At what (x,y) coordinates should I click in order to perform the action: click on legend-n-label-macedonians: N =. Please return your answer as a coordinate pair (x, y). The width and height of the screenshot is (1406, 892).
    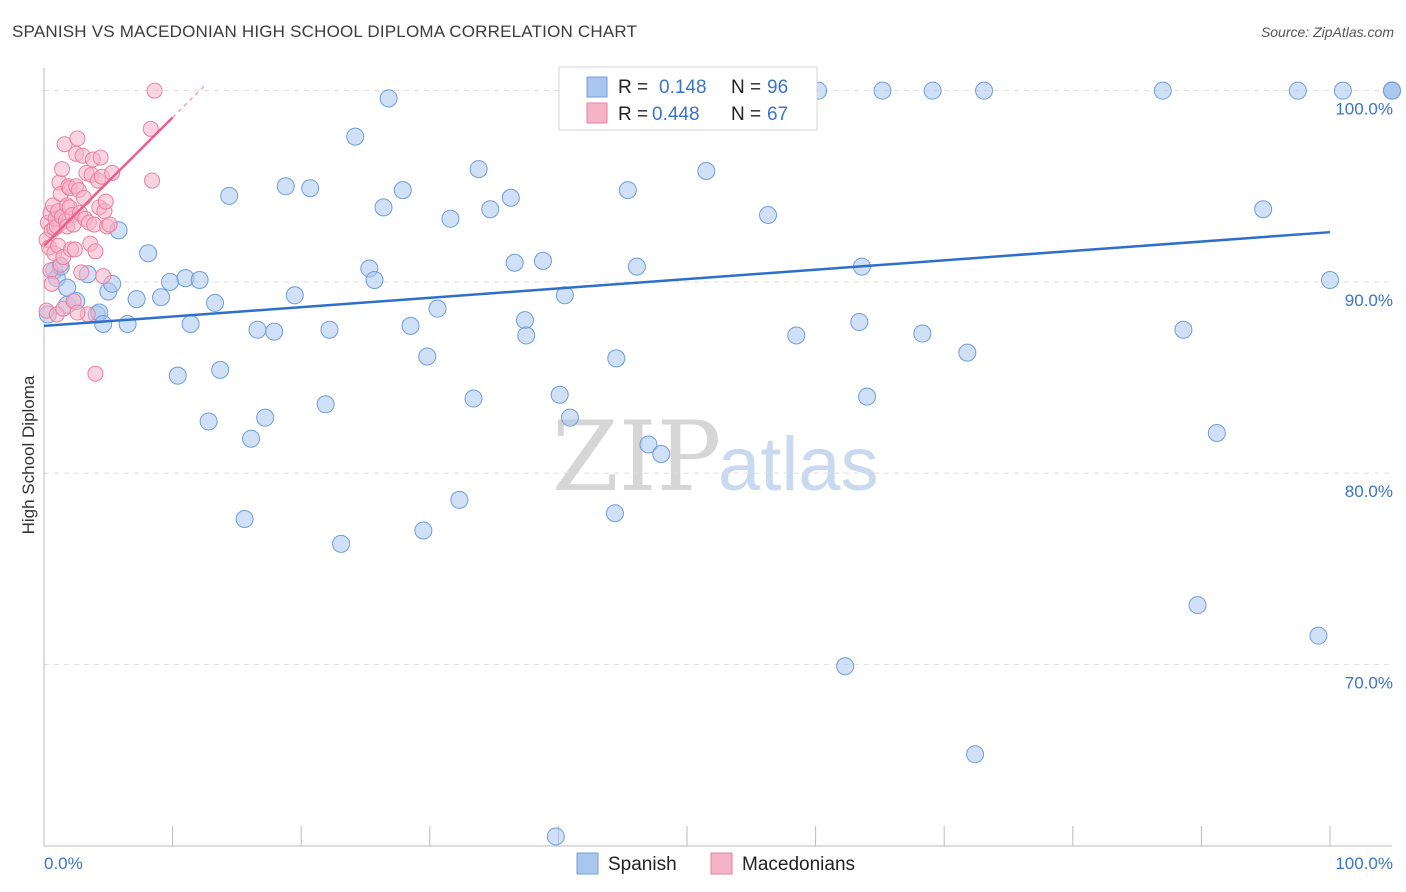
    Looking at the image, I should click on (746, 114).